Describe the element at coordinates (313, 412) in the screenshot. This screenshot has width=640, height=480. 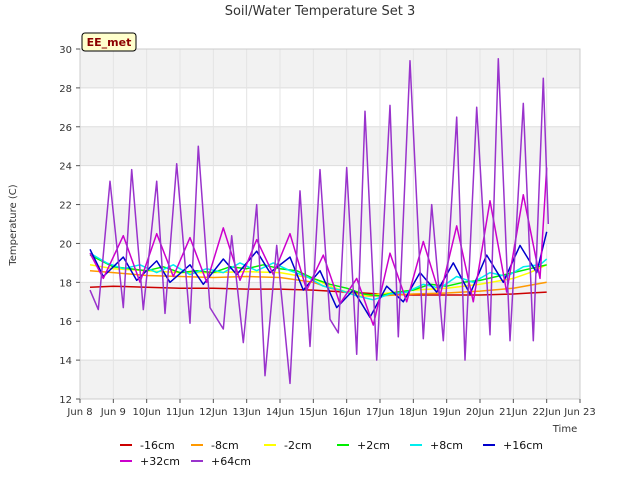
I see `x-tick-label: 15Jun` at that location.